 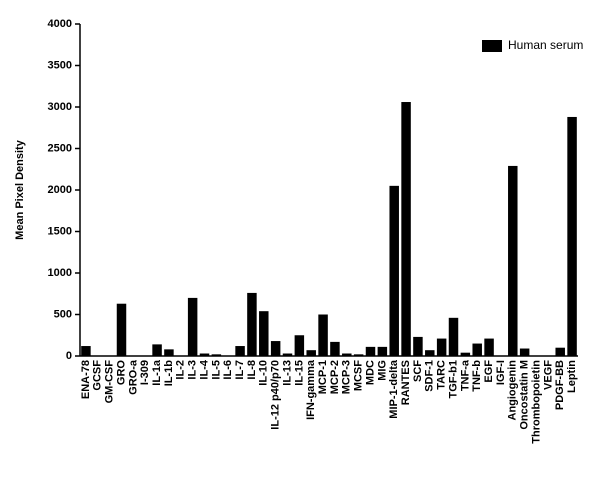 What do you see at coordinates (216, 370) in the screenshot?
I see `x-tick-label: IL-5` at bounding box center [216, 370].